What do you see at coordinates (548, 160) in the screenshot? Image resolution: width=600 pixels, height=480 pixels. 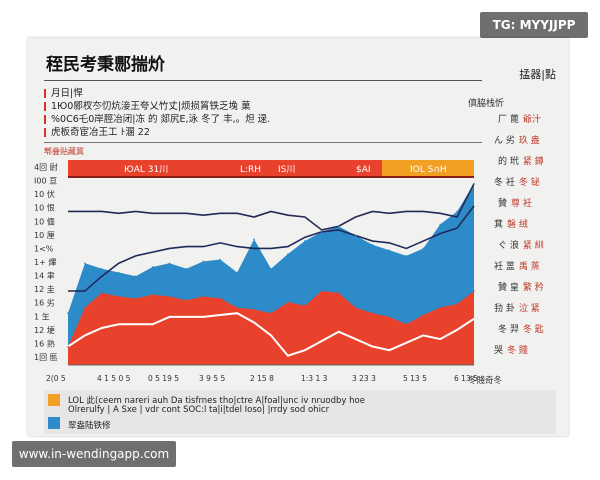 I see `right-column-row: 的 玳紧 鐏` at bounding box center [548, 160].